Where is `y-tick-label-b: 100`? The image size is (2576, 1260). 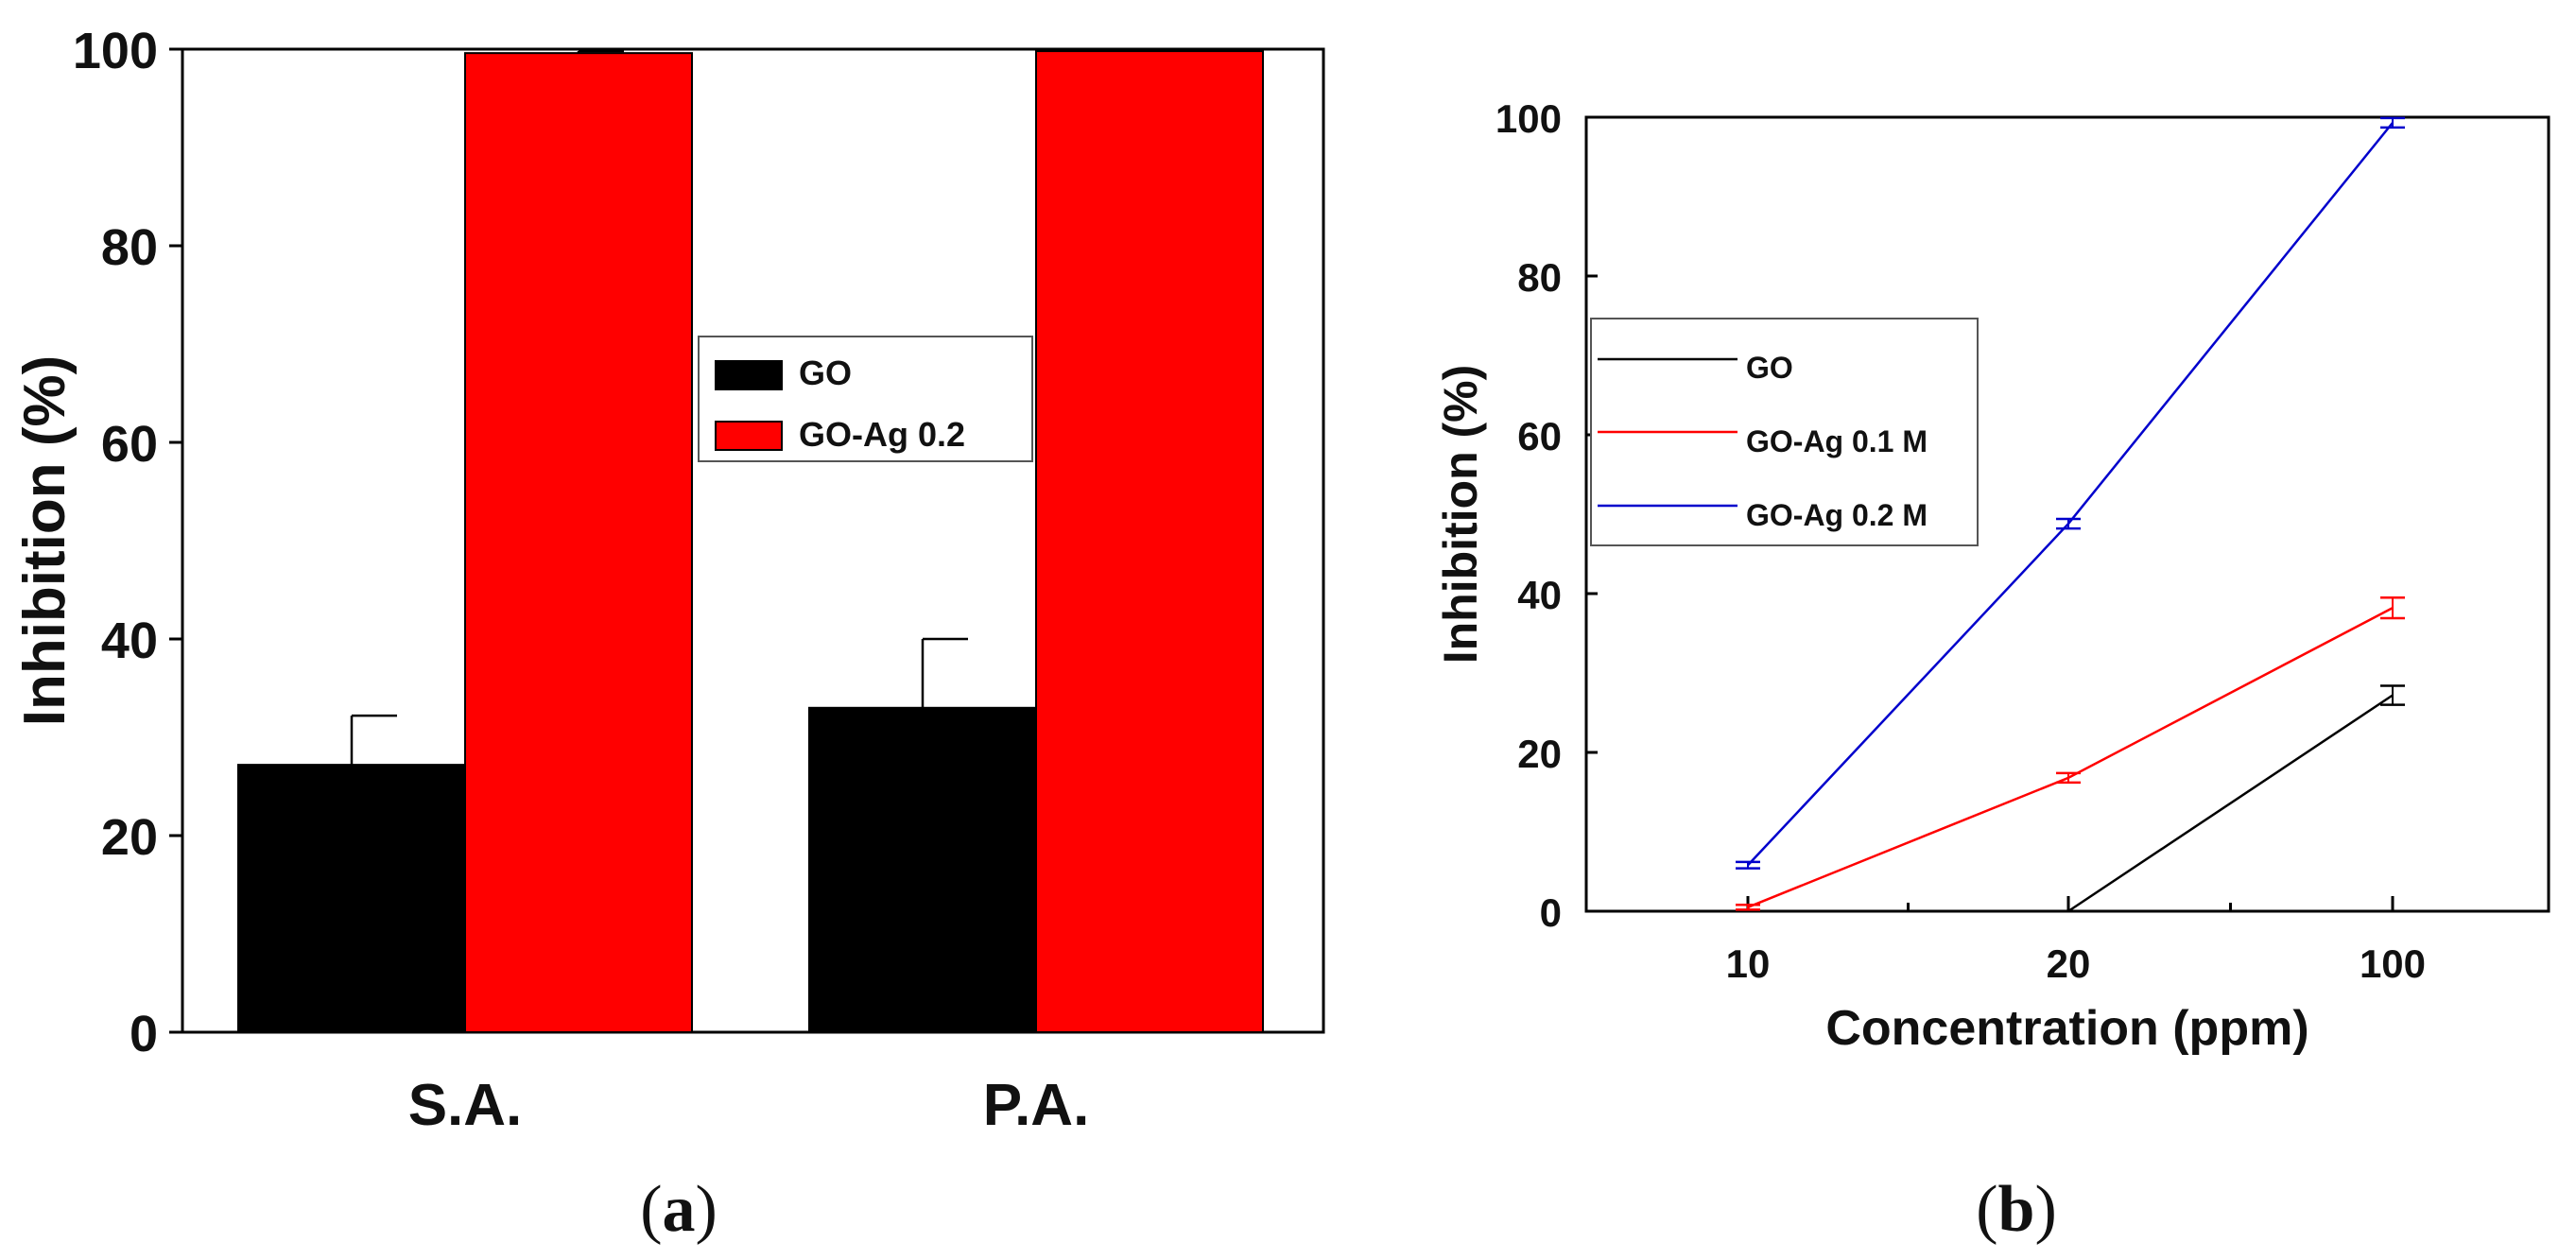
y-tick-label-b: 100 is located at coordinates (1528, 118).